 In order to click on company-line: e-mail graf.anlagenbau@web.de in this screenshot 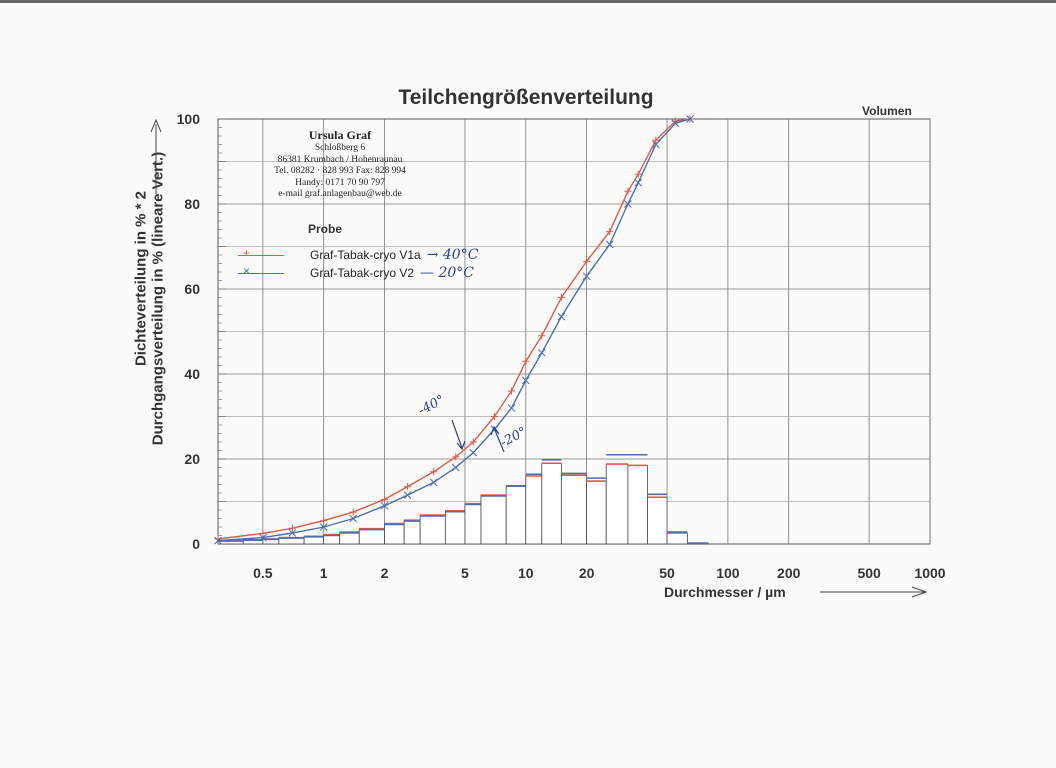, I will do `click(340, 194)`.